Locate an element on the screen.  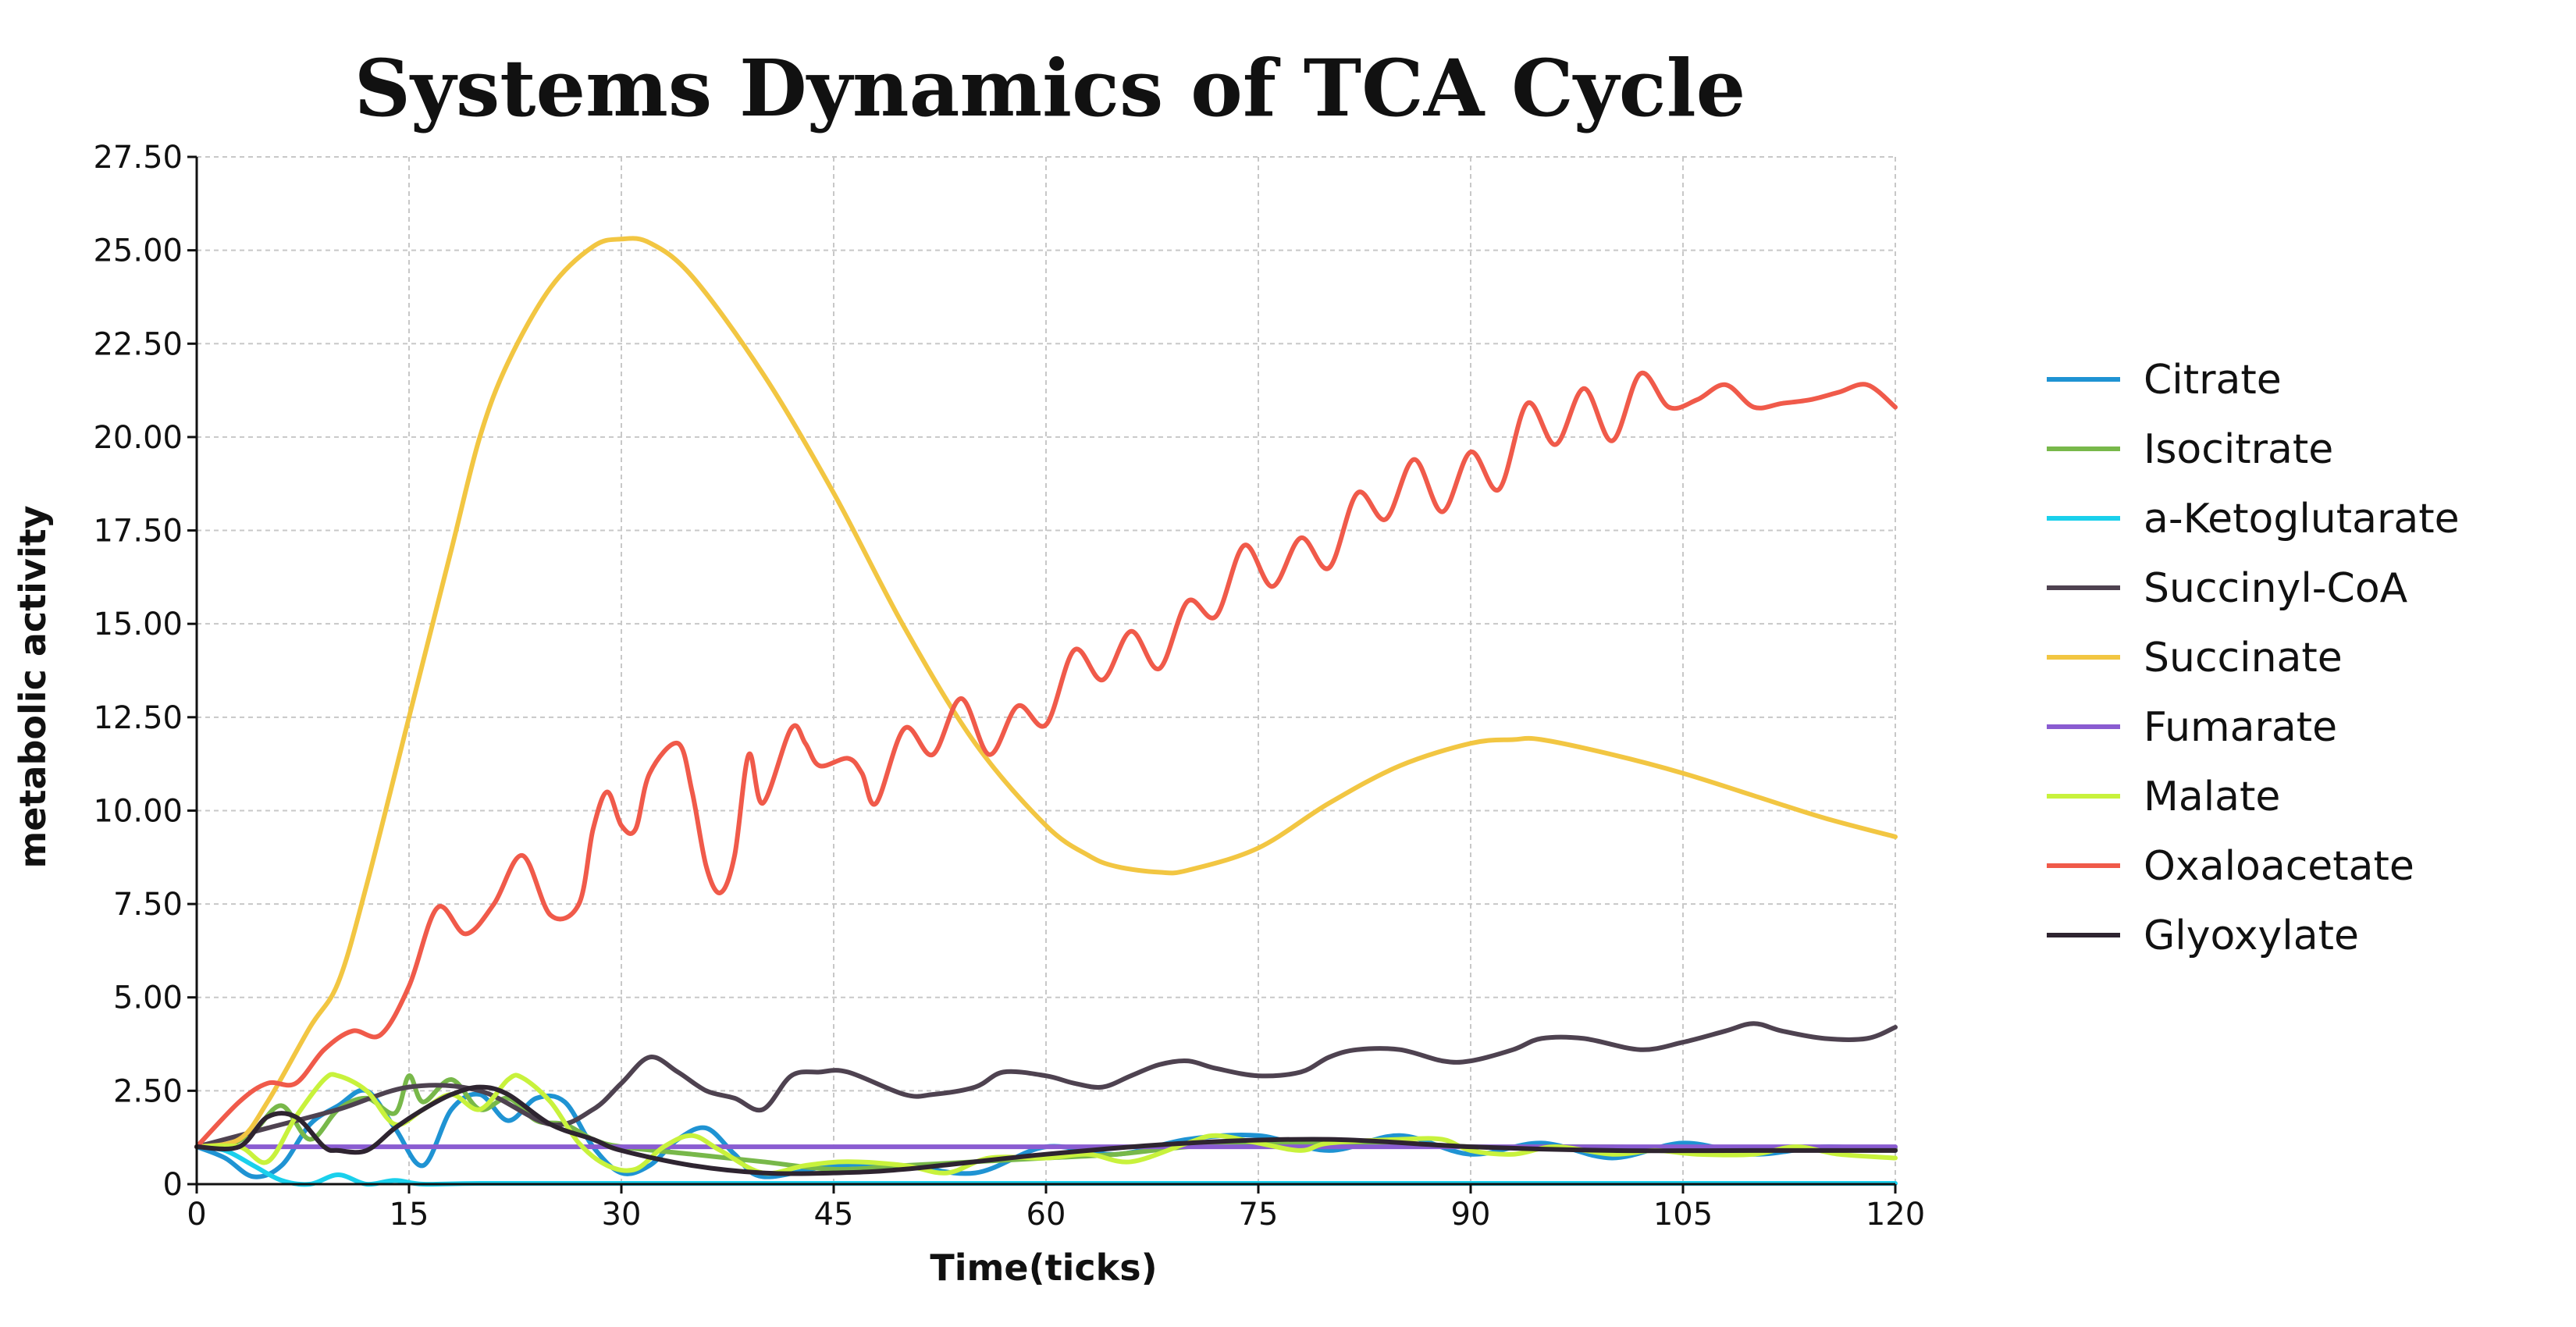
y-tick-label: 20.00 is located at coordinates (138, 438).